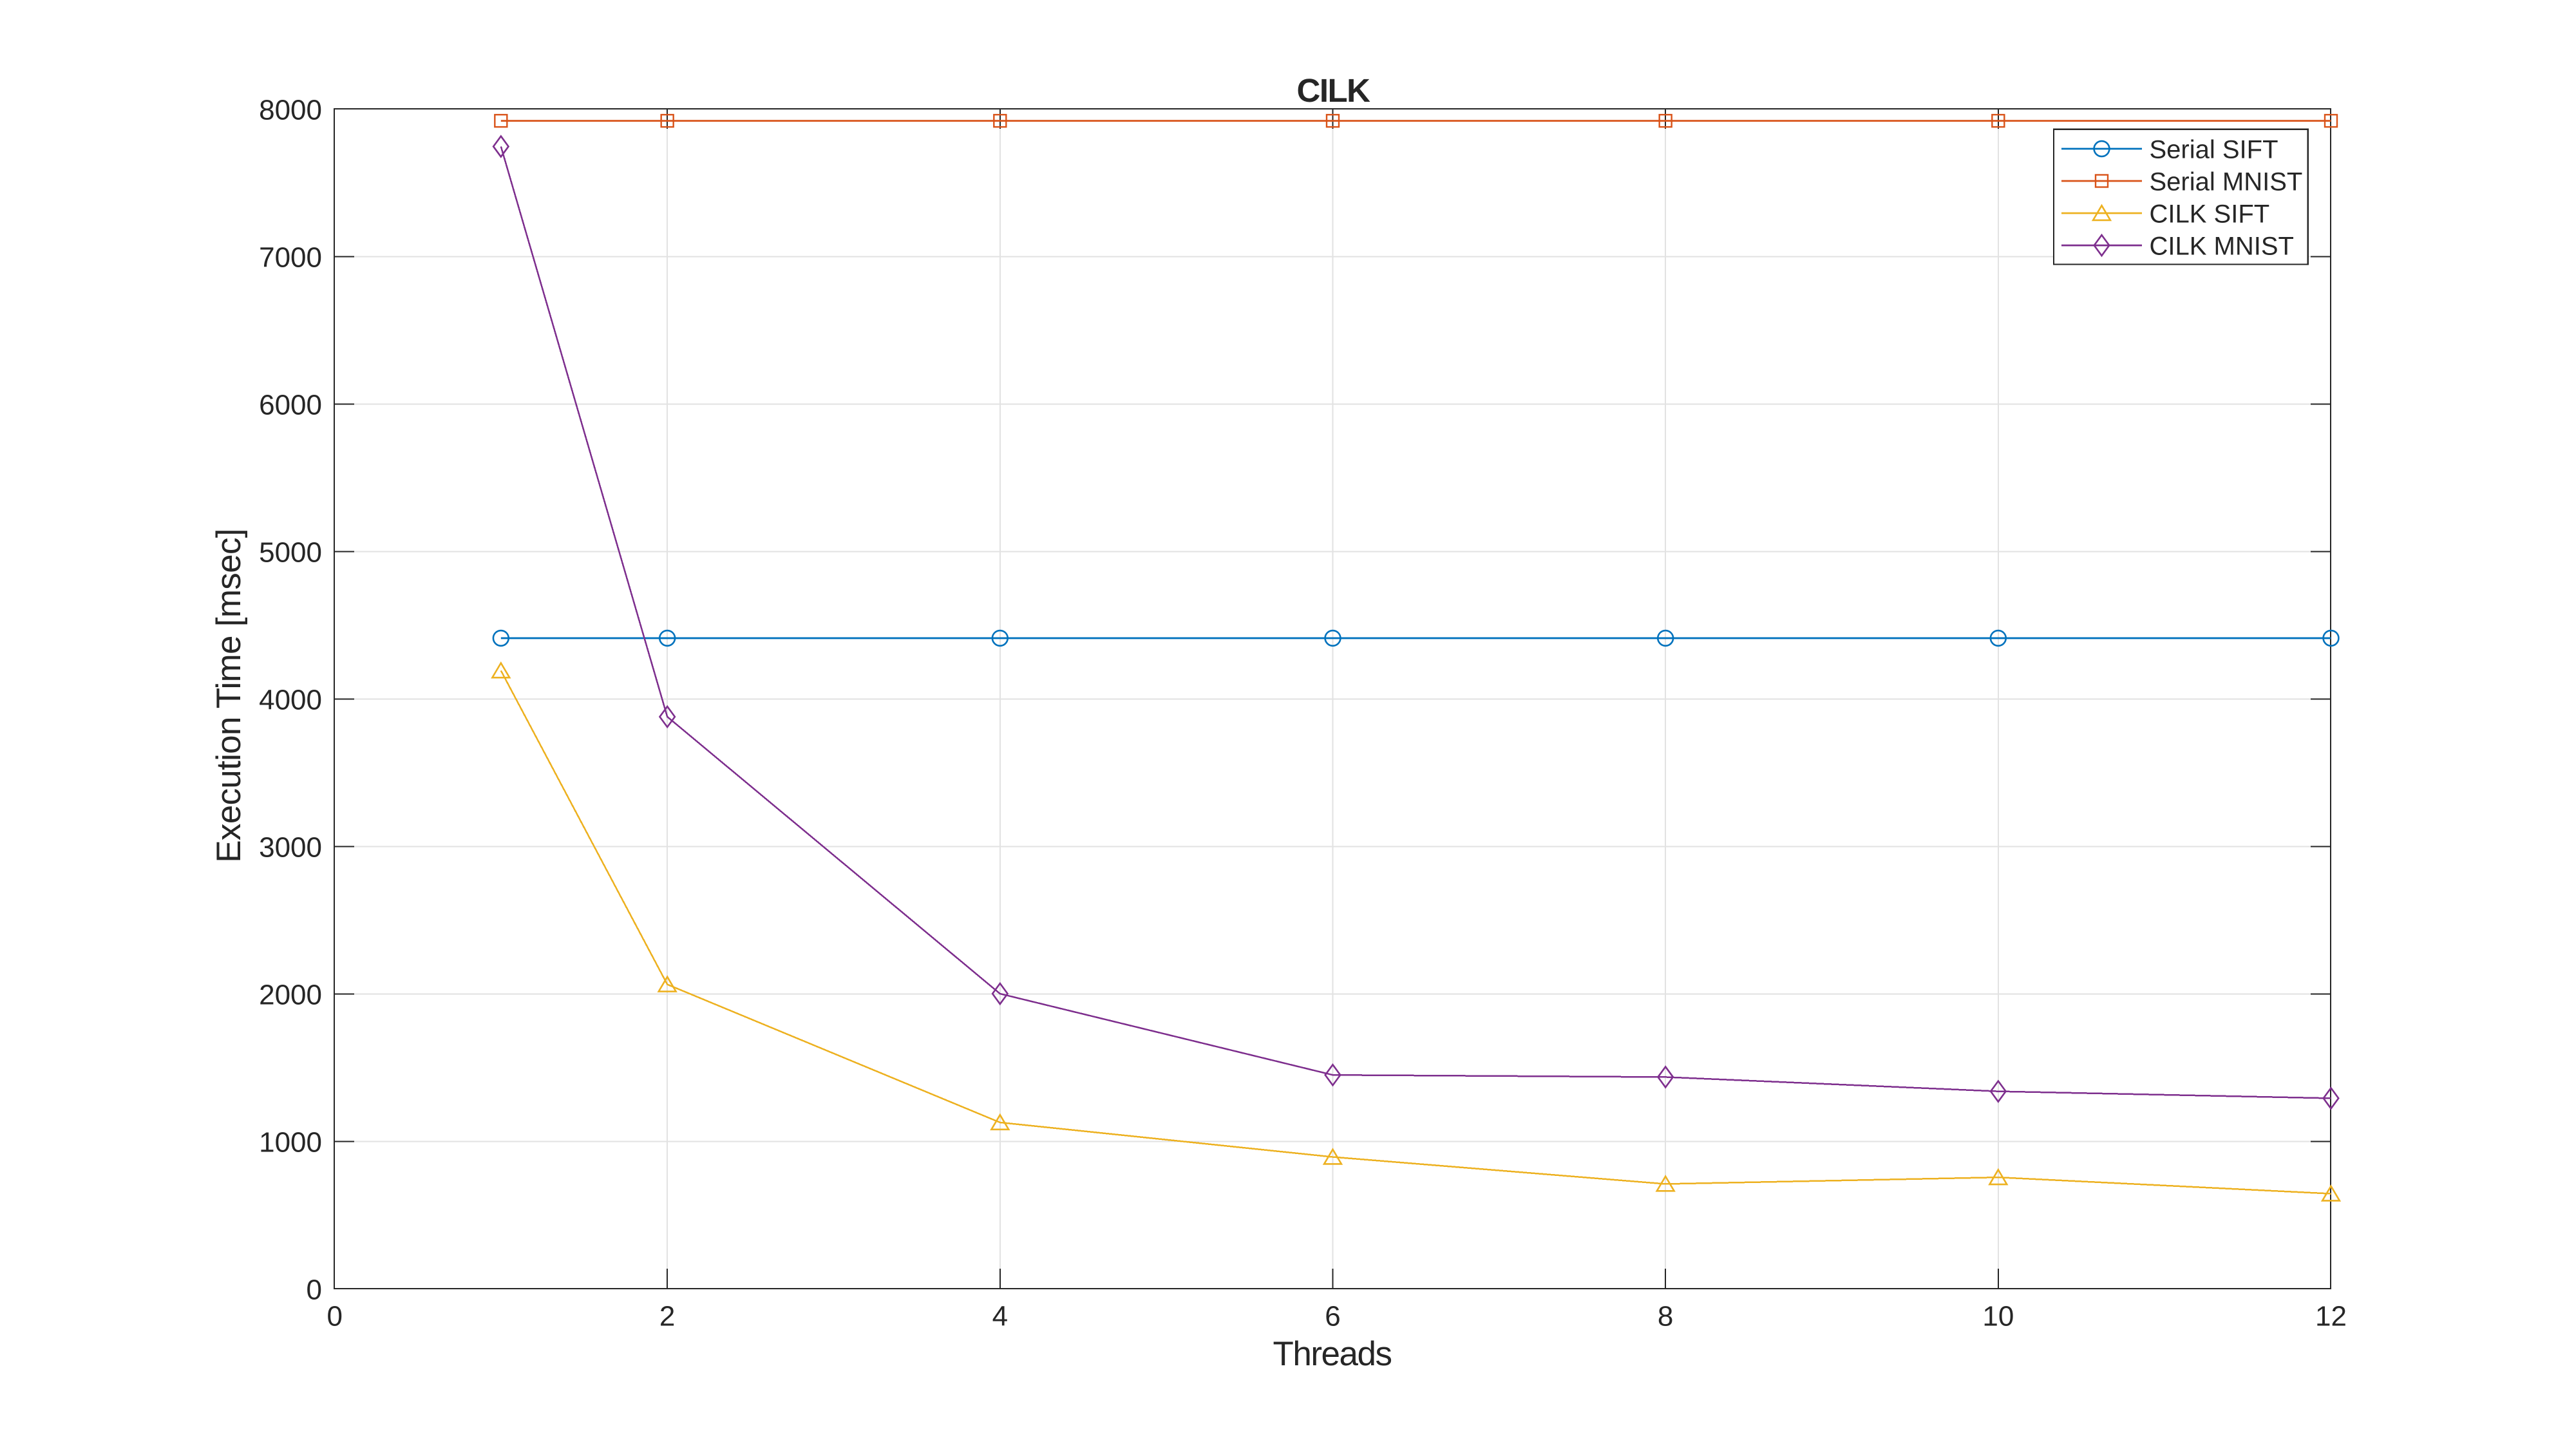 The height and width of the screenshot is (1449, 2576). What do you see at coordinates (290, 258) in the screenshot?
I see `svg-text: 7000` at bounding box center [290, 258].